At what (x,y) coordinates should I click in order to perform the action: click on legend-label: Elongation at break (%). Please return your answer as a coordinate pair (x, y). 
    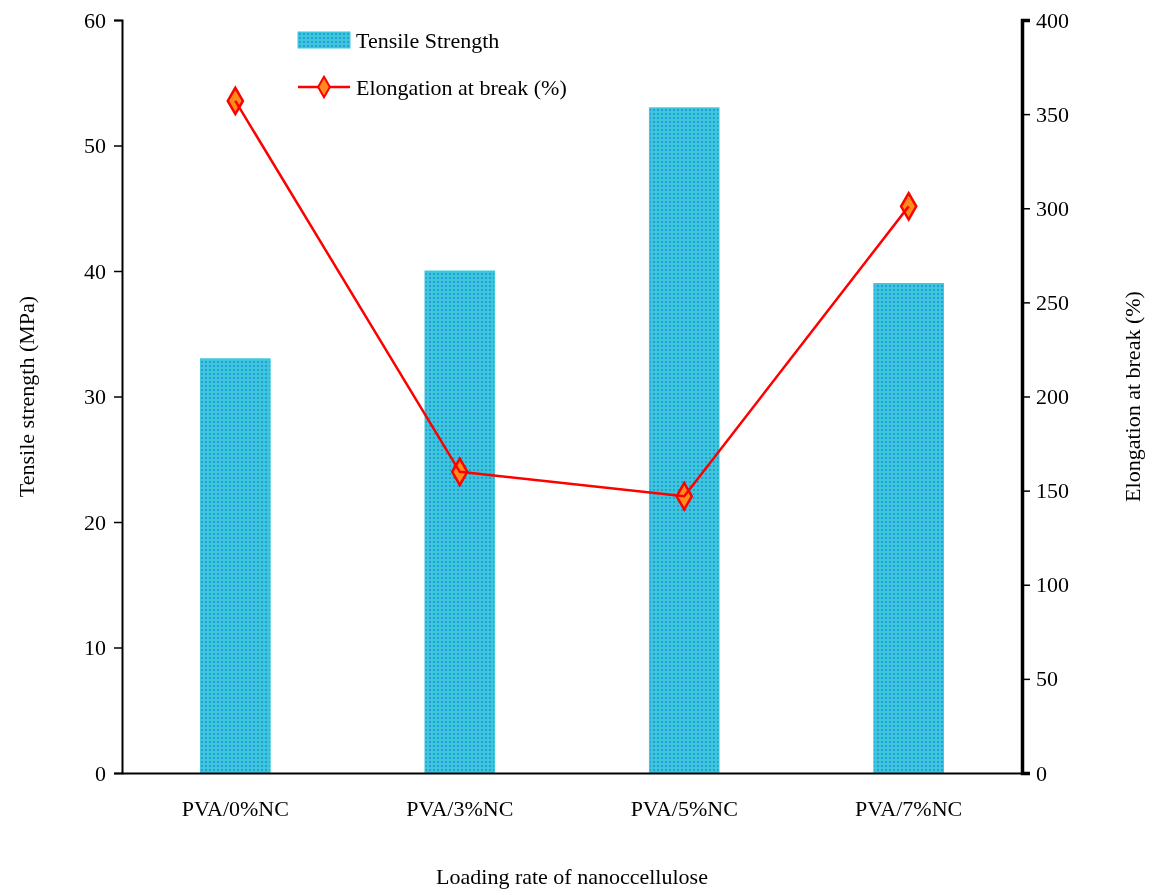
    Looking at the image, I should click on (461, 87).